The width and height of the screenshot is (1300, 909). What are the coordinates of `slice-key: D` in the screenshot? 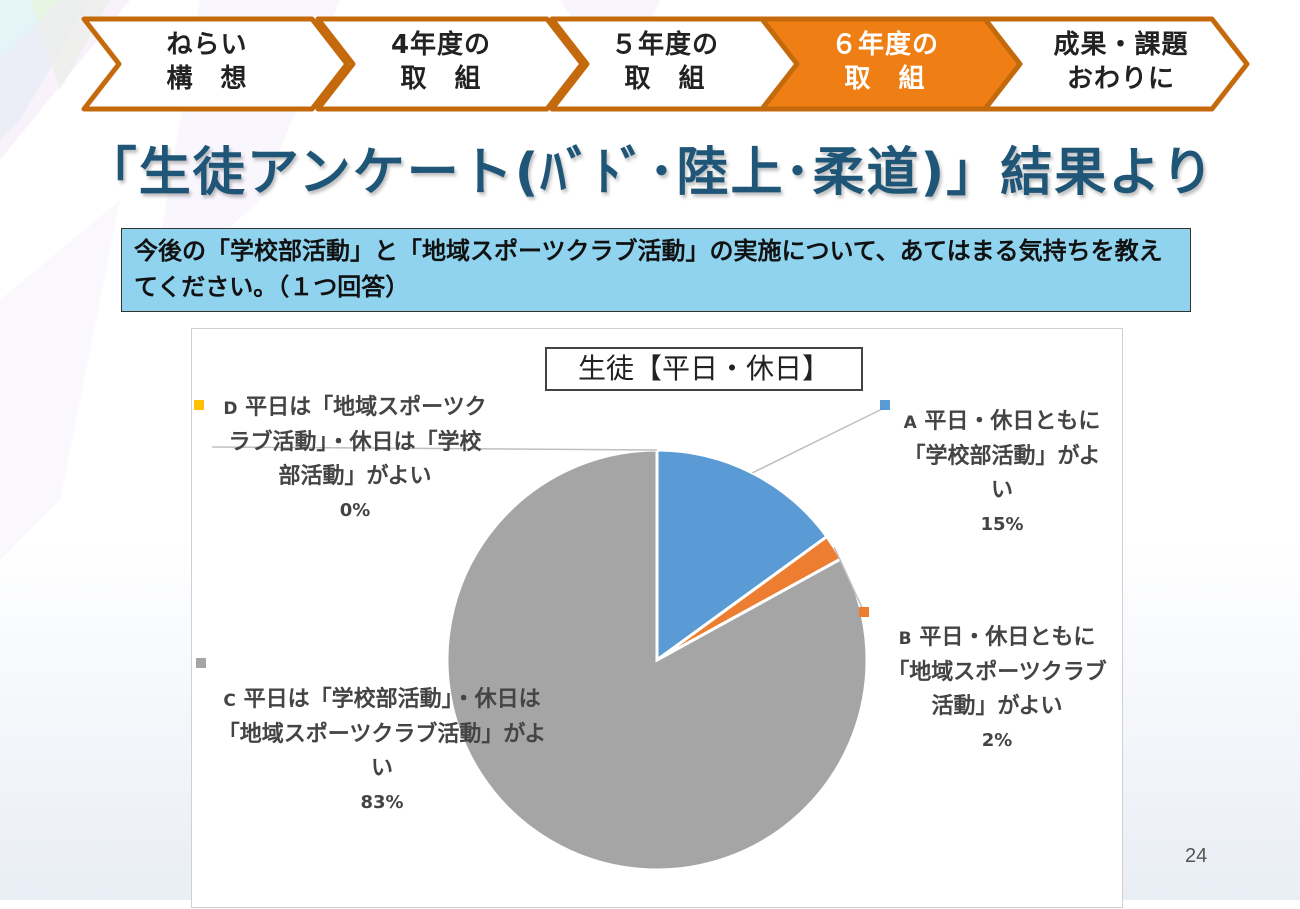 It's located at (230, 409).